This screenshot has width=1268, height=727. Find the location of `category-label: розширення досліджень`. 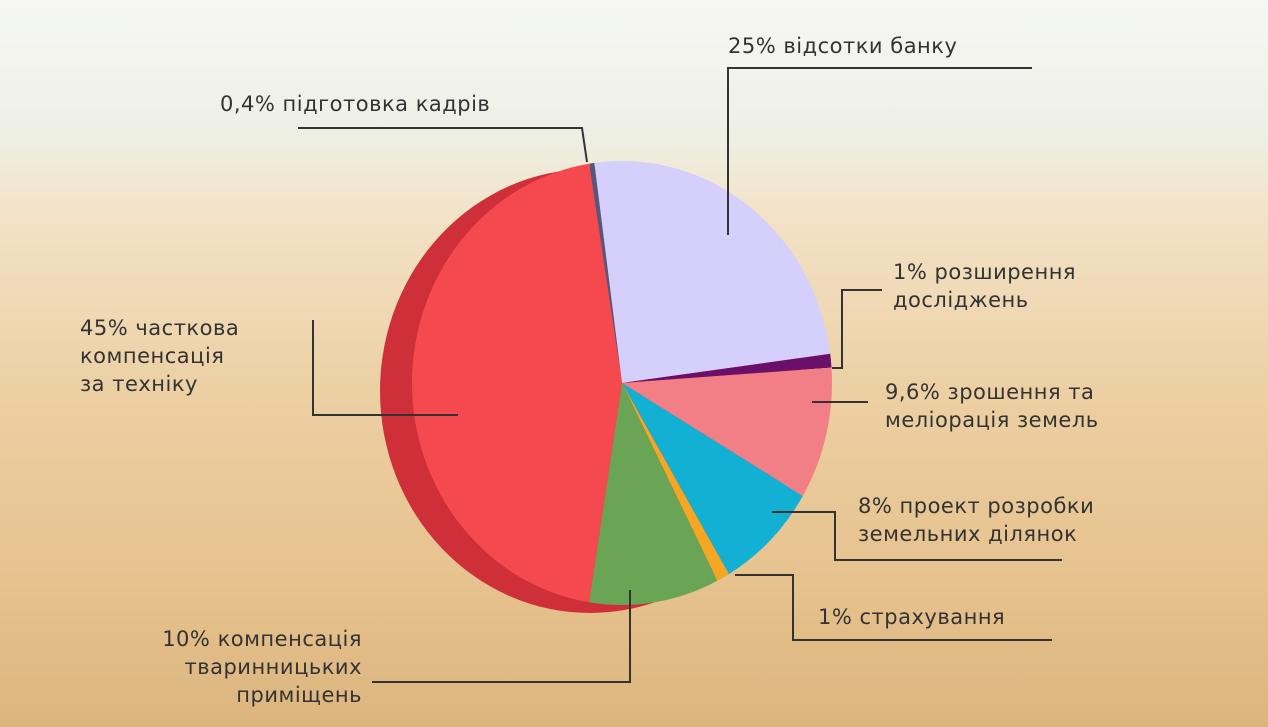

category-label: розширення досліджень is located at coordinates (985, 286).